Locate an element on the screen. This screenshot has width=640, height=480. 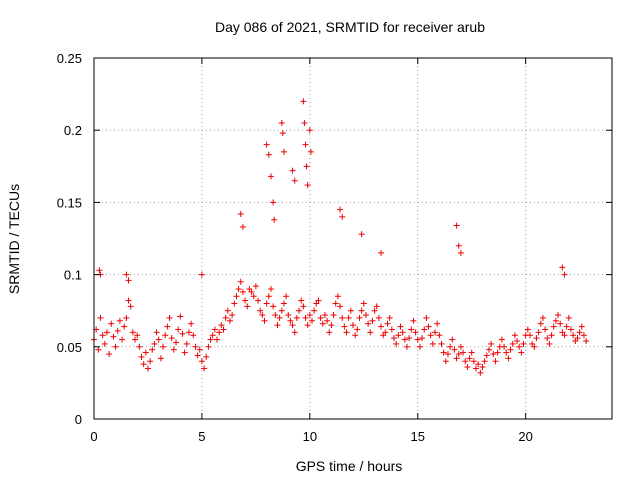
y-tick-label: 0.2 is located at coordinates (73, 130).